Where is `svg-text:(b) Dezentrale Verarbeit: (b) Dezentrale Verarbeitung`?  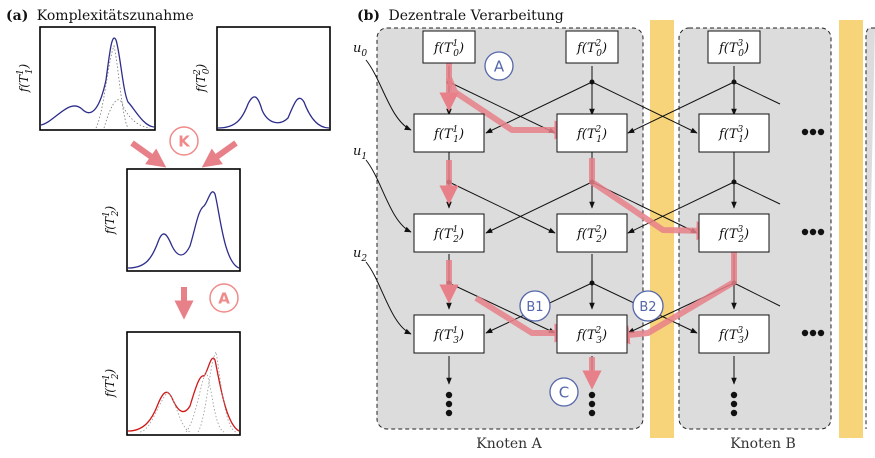 svg-text:(b) Dezentrale Verarbeit: (b) Dezentrale Verarbeitung is located at coordinates (460, 16).